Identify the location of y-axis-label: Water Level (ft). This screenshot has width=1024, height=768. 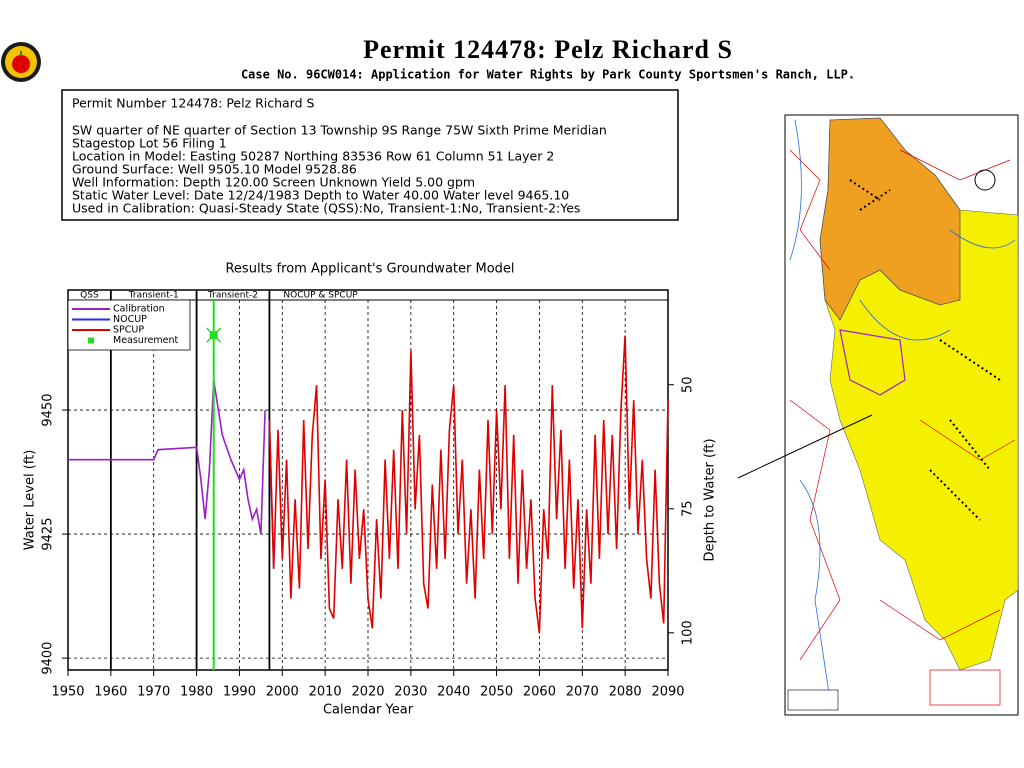
(30, 500).